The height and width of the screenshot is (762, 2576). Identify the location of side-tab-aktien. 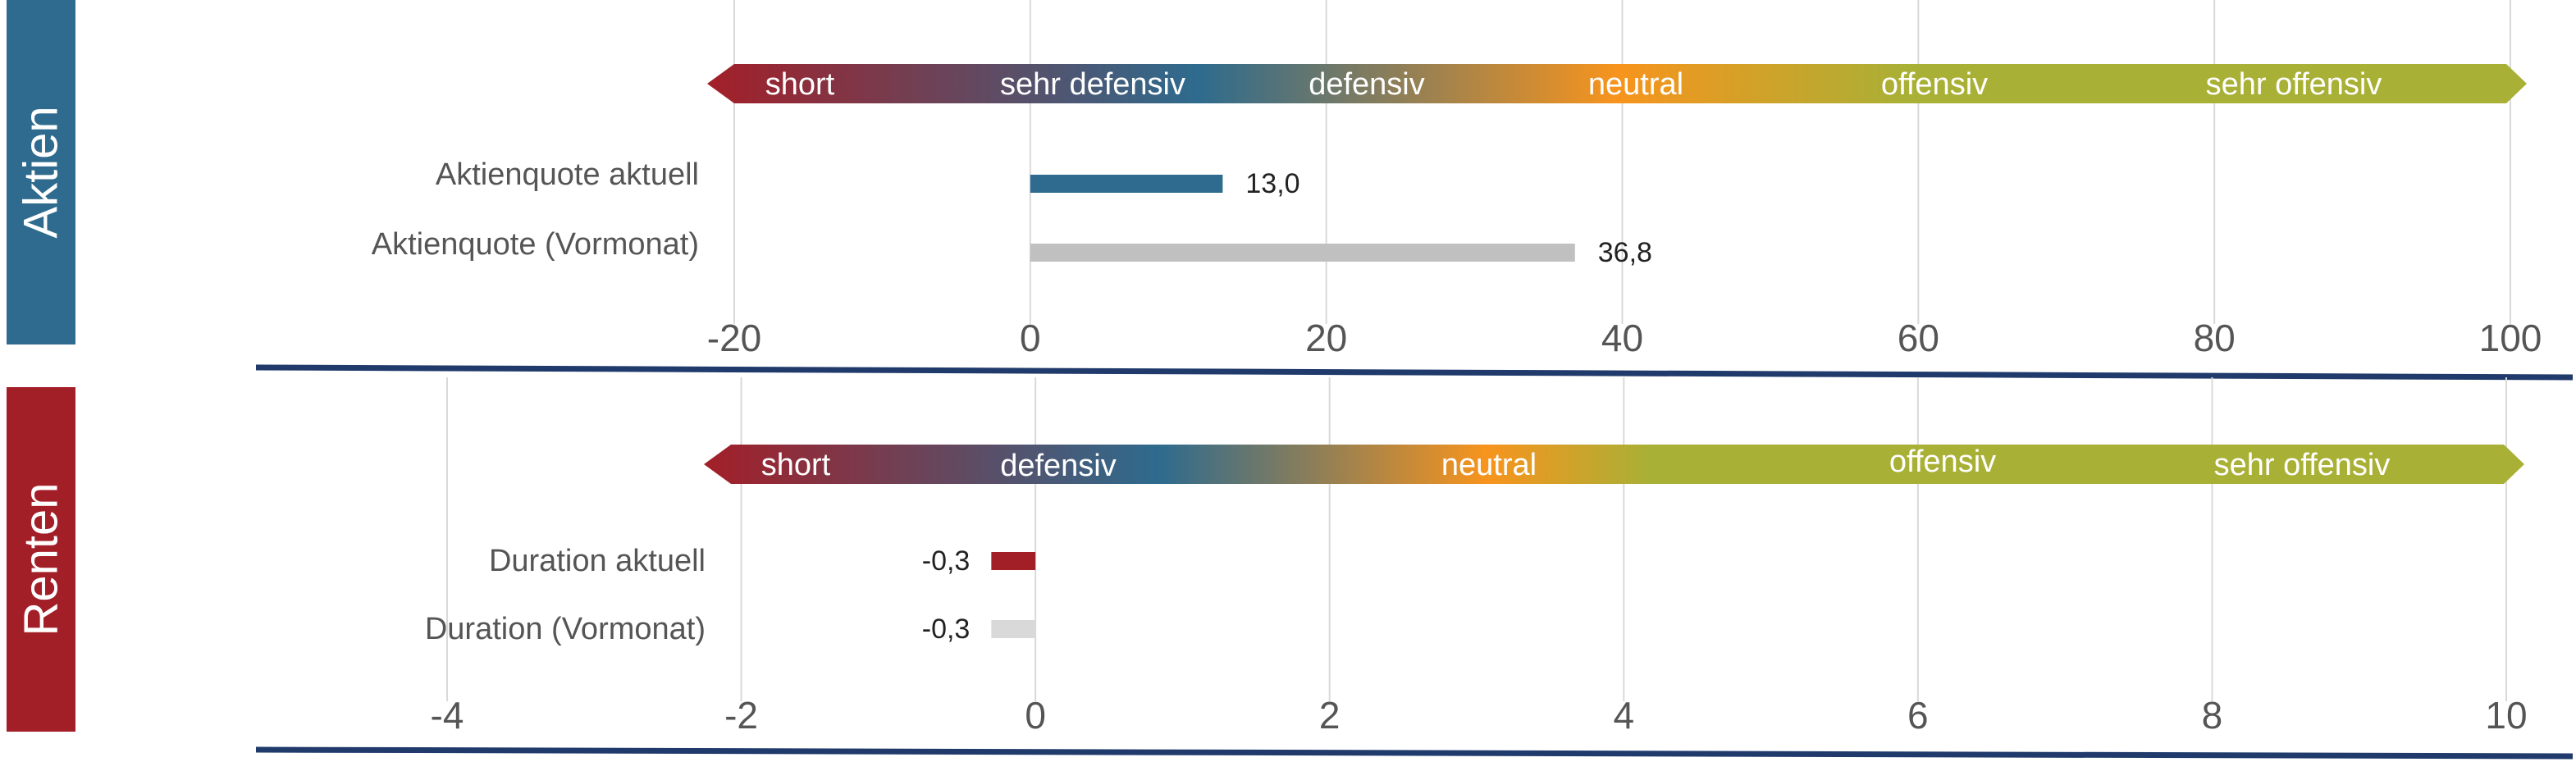
(41, 172).